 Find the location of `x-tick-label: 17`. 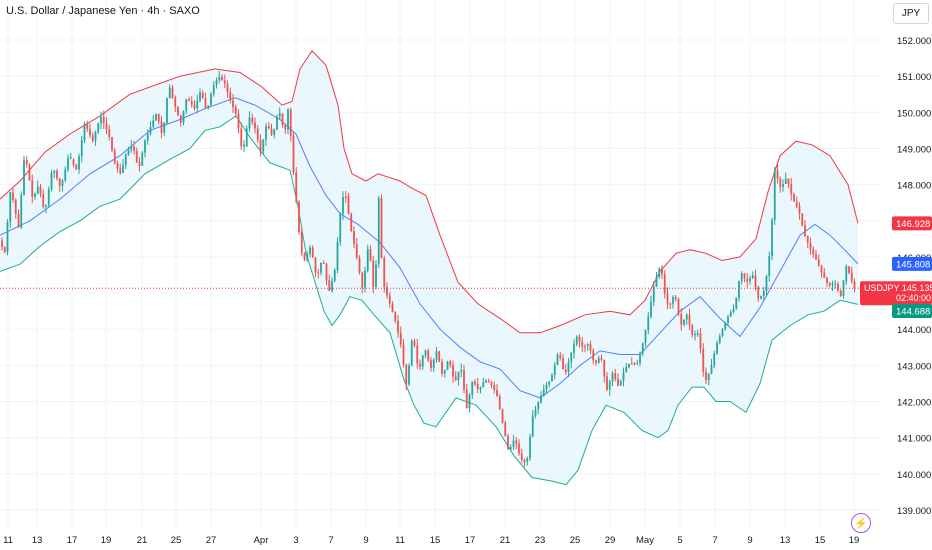

x-tick-label: 17 is located at coordinates (72, 540).